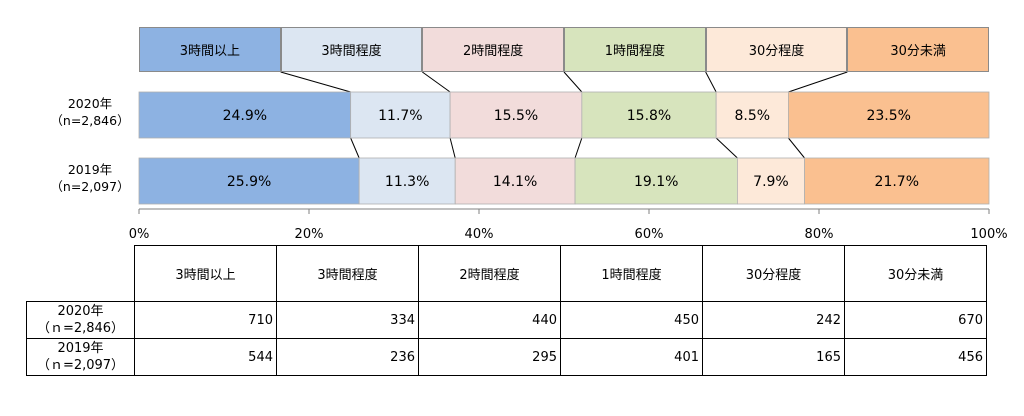 The image size is (1024, 416). What do you see at coordinates (205, 273) in the screenshot?
I see `table-header: 3時間以上` at bounding box center [205, 273].